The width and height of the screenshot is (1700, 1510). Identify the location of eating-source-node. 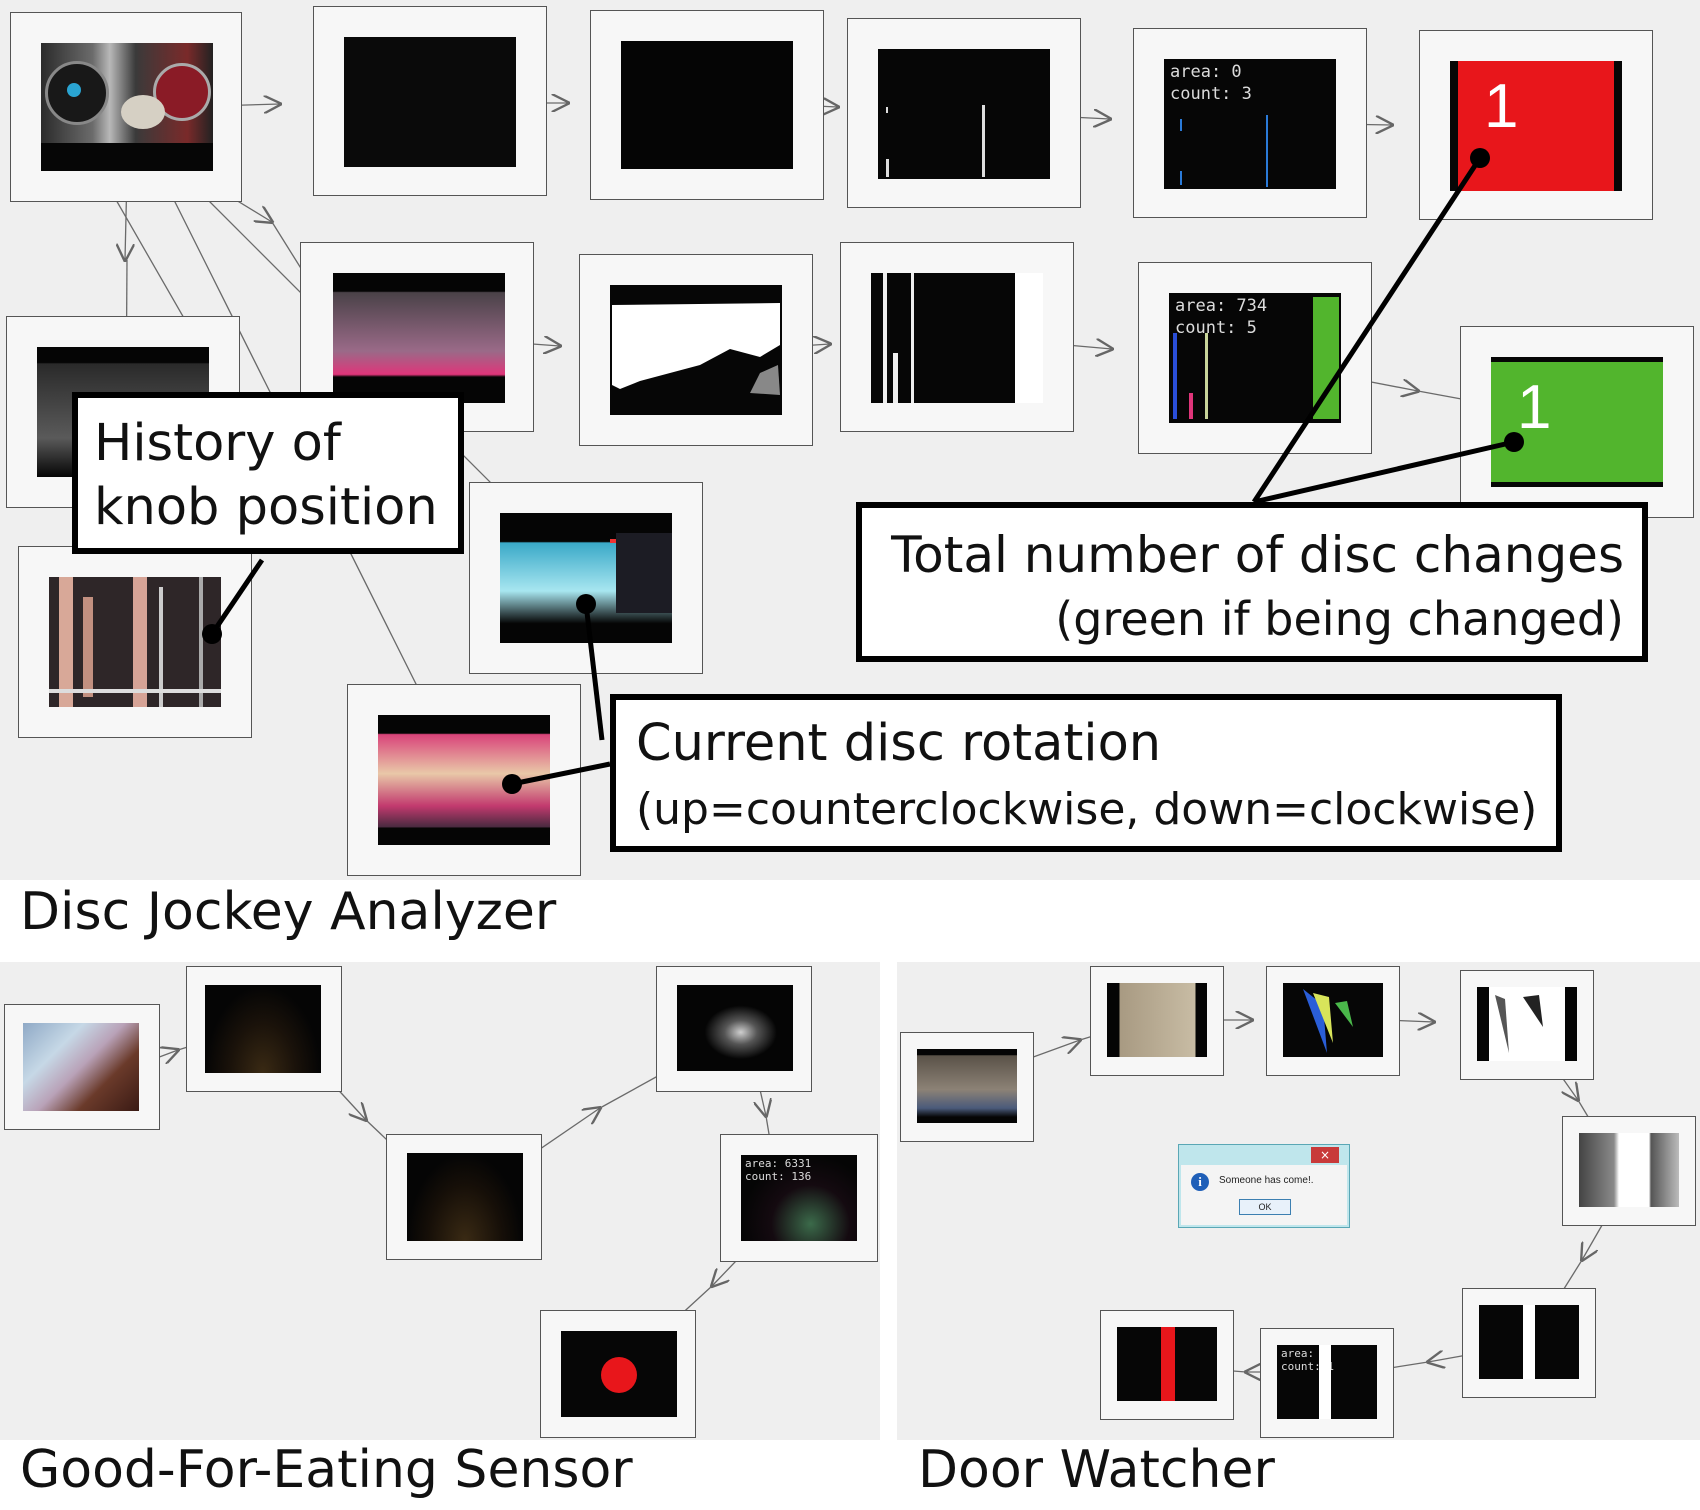
(82, 1067).